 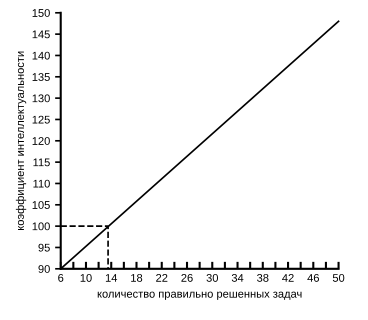 I want to click on x-tick-label: 42, so click(x=288, y=278).